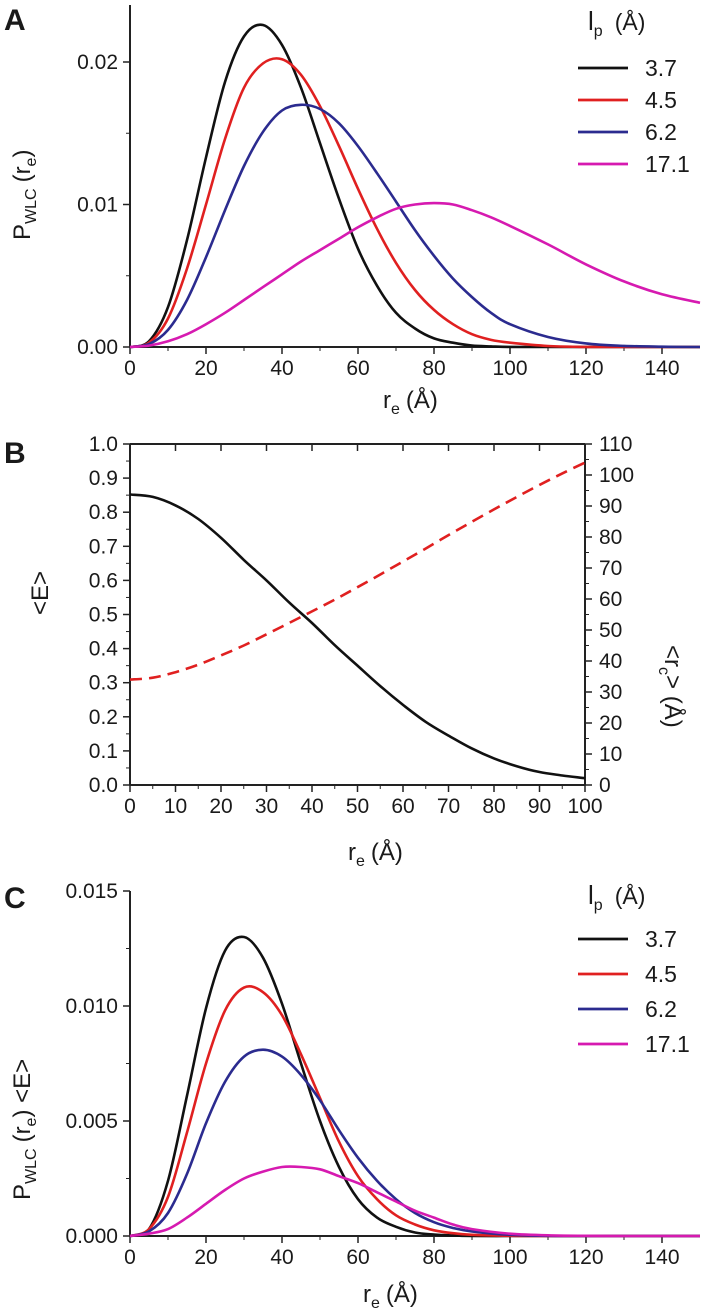 The image size is (702, 1315). I want to click on panel-c-series-6-2-line, so click(414, 1143).